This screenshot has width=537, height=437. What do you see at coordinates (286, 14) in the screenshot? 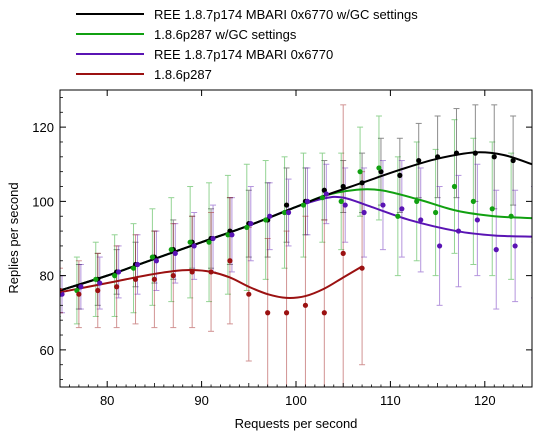
I see `legend-label: REE 1.8.7p174 MBARI 0x6770 w/GC settings` at bounding box center [286, 14].